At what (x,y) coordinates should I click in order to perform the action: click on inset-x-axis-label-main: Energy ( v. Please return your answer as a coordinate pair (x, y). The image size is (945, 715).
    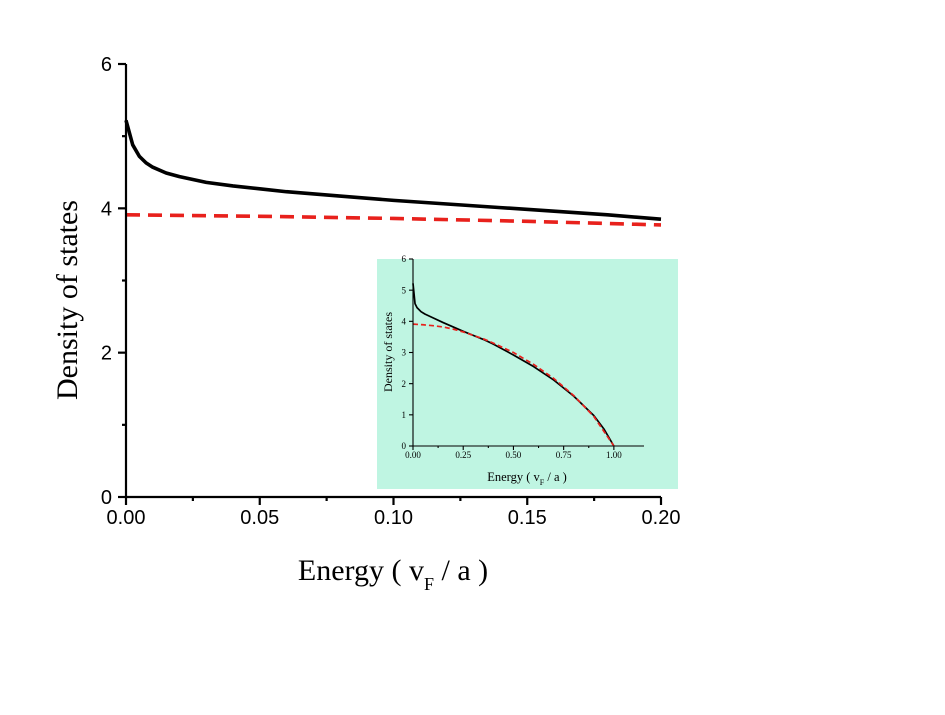
    Looking at the image, I should click on (513, 477).